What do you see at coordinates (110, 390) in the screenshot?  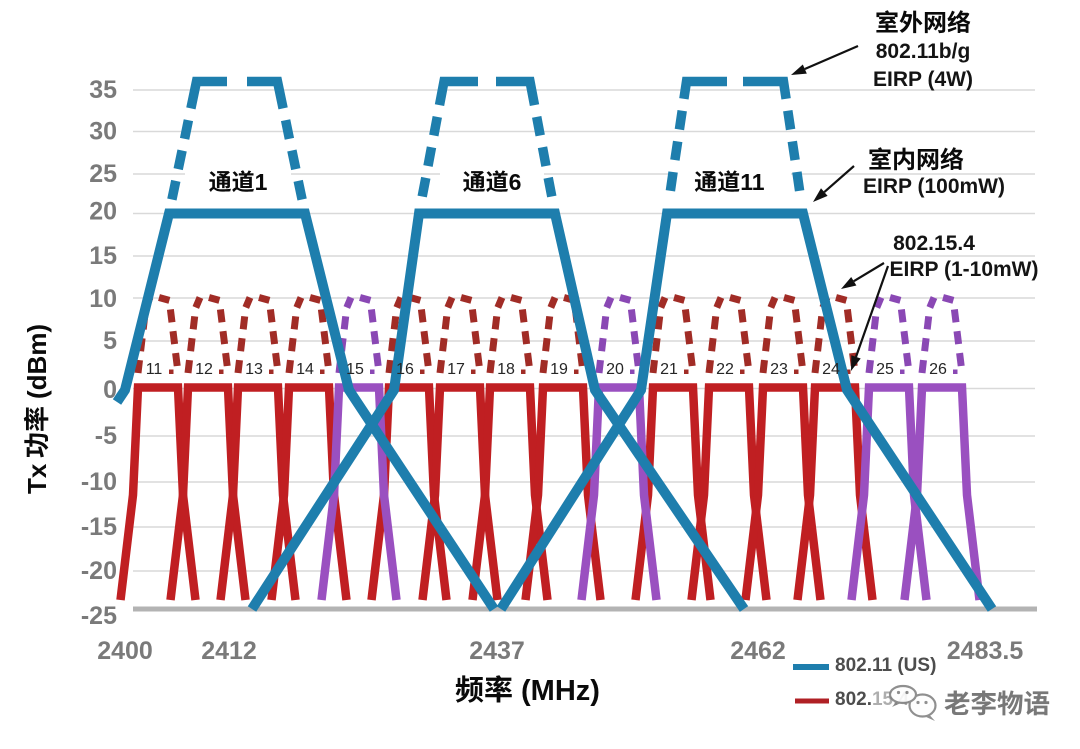 I see `svg-text: 0` at bounding box center [110, 390].